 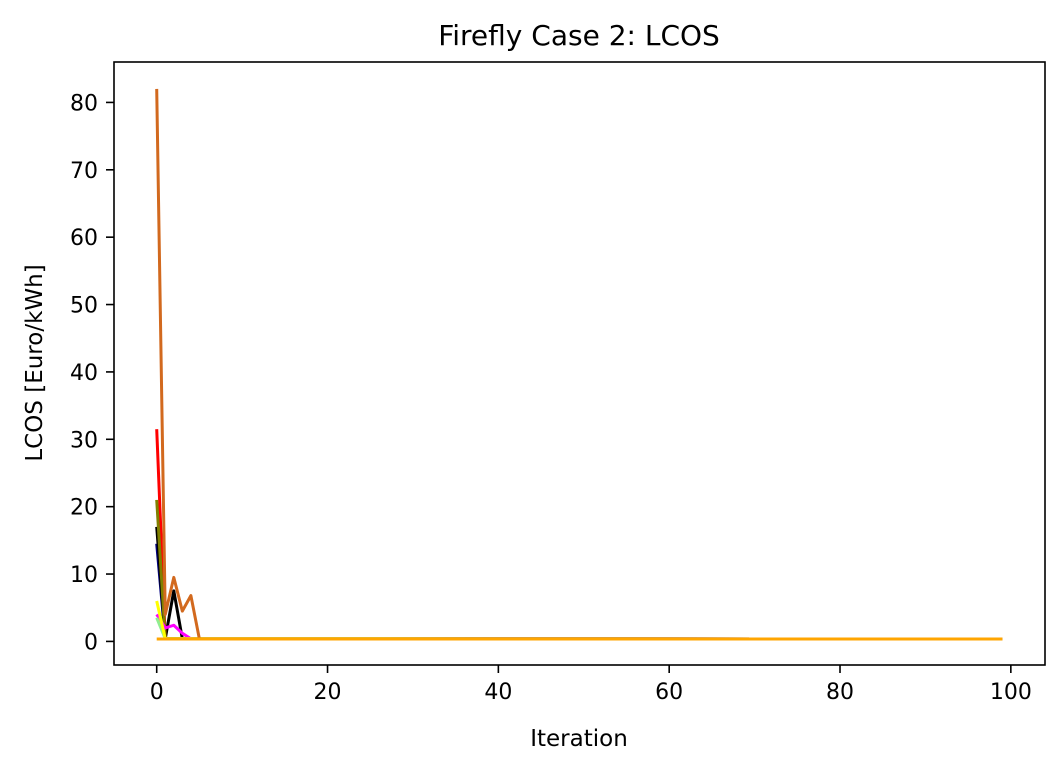 What do you see at coordinates (84, 171) in the screenshot?
I see `y-tick-label: 70` at bounding box center [84, 171].